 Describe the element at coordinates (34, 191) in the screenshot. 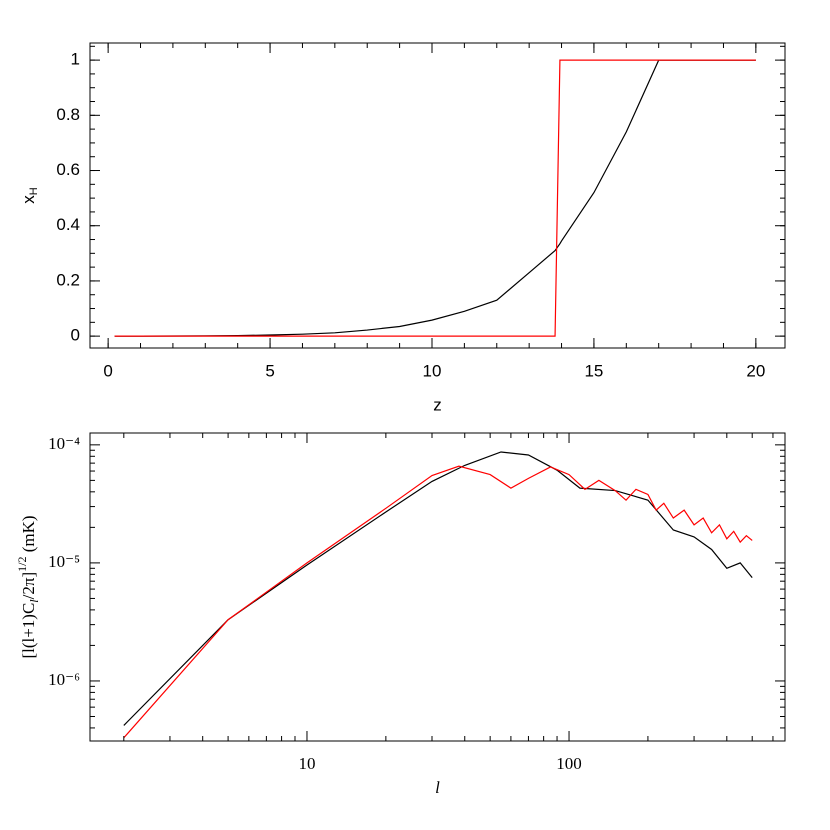

I see `y-axis-label-sub: H` at that location.